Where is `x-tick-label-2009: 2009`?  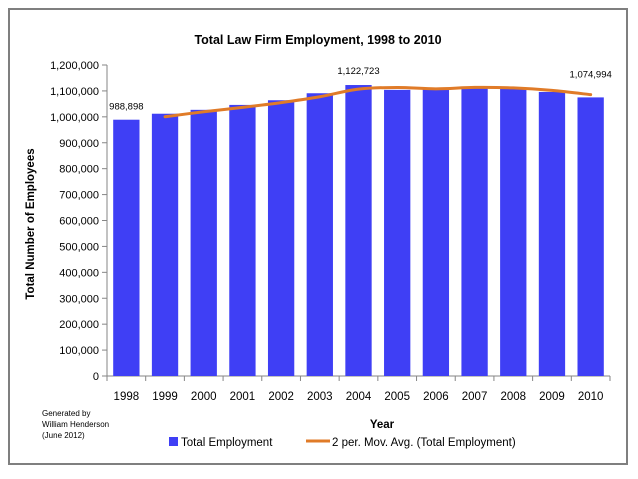
x-tick-label-2009: 2009 is located at coordinates (552, 397).